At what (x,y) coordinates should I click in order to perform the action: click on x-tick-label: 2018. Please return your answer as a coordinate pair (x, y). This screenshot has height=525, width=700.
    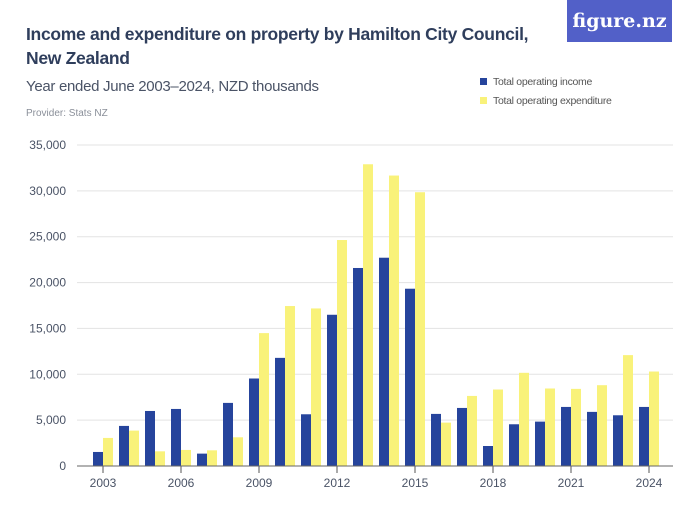
    Looking at the image, I should click on (493, 483).